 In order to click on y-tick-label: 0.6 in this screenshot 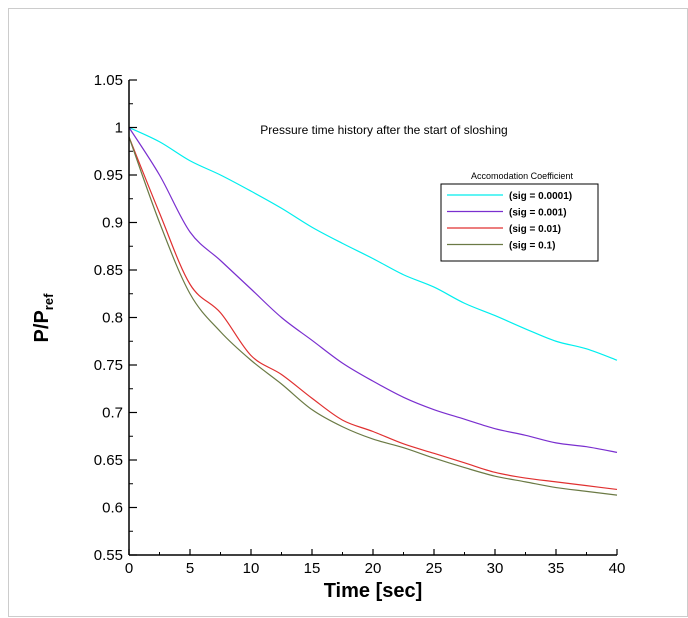, I will do `click(112, 508)`.